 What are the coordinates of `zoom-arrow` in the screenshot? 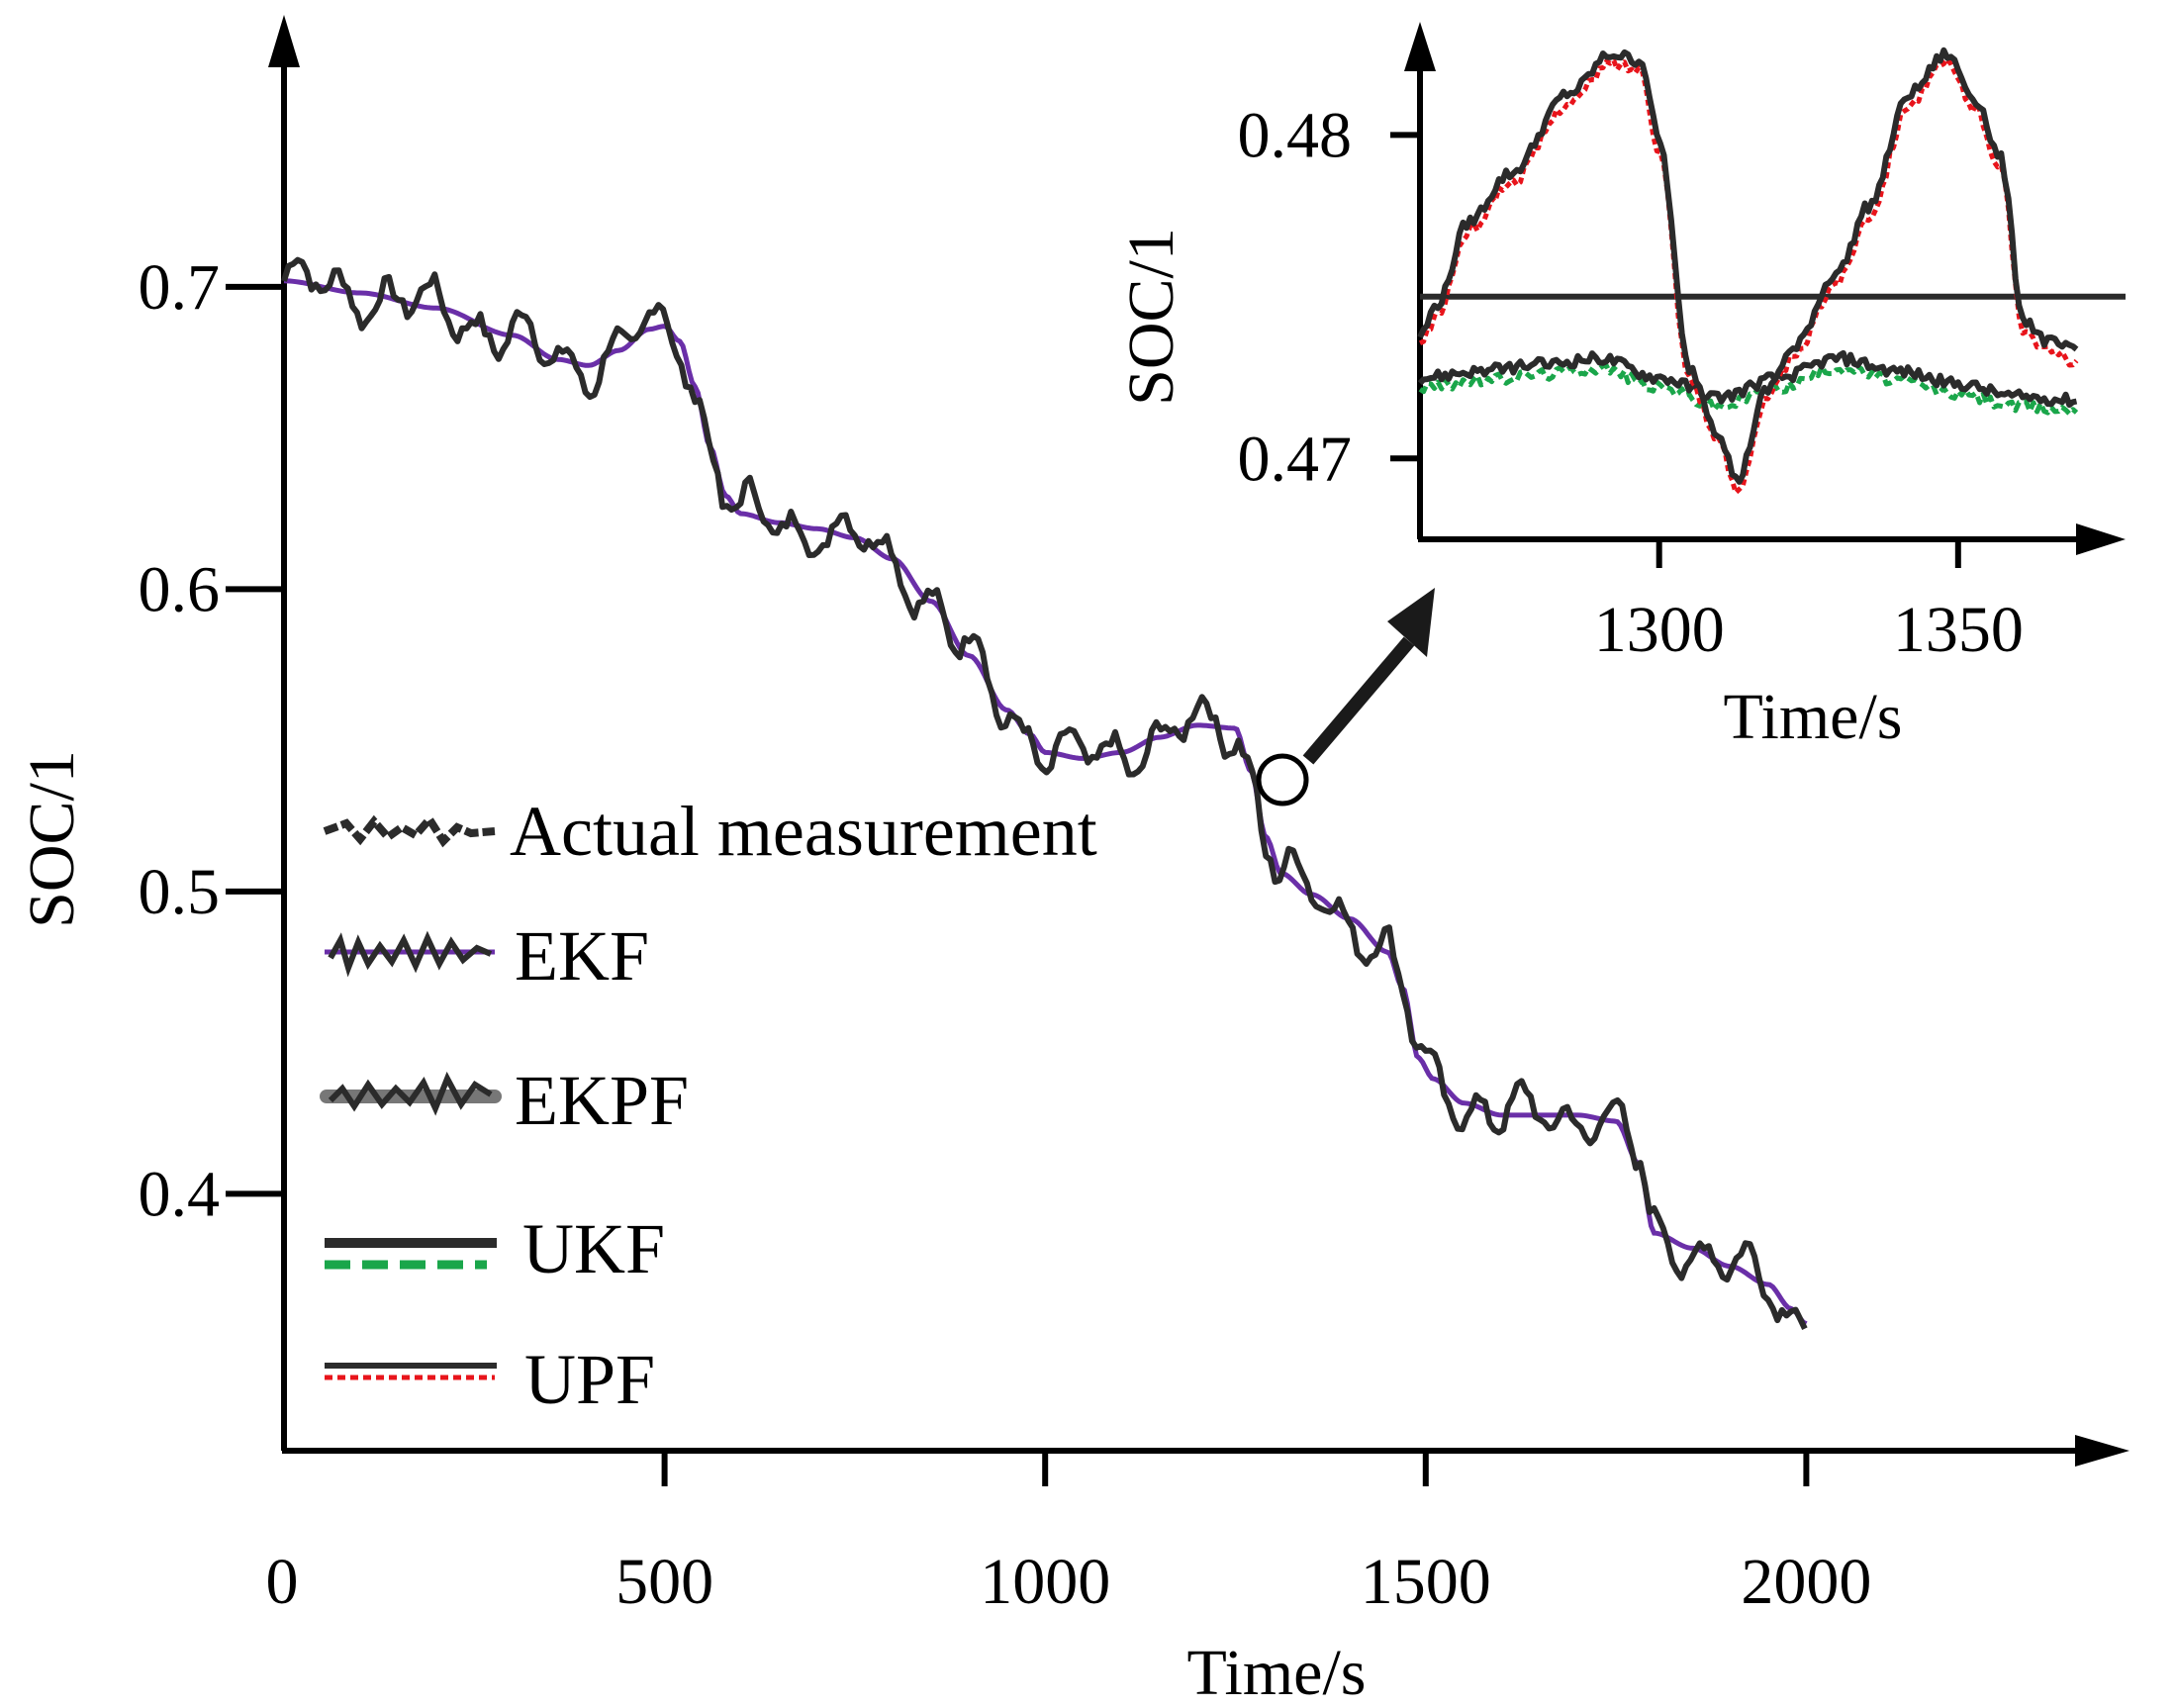 It's located at (1358, 700).